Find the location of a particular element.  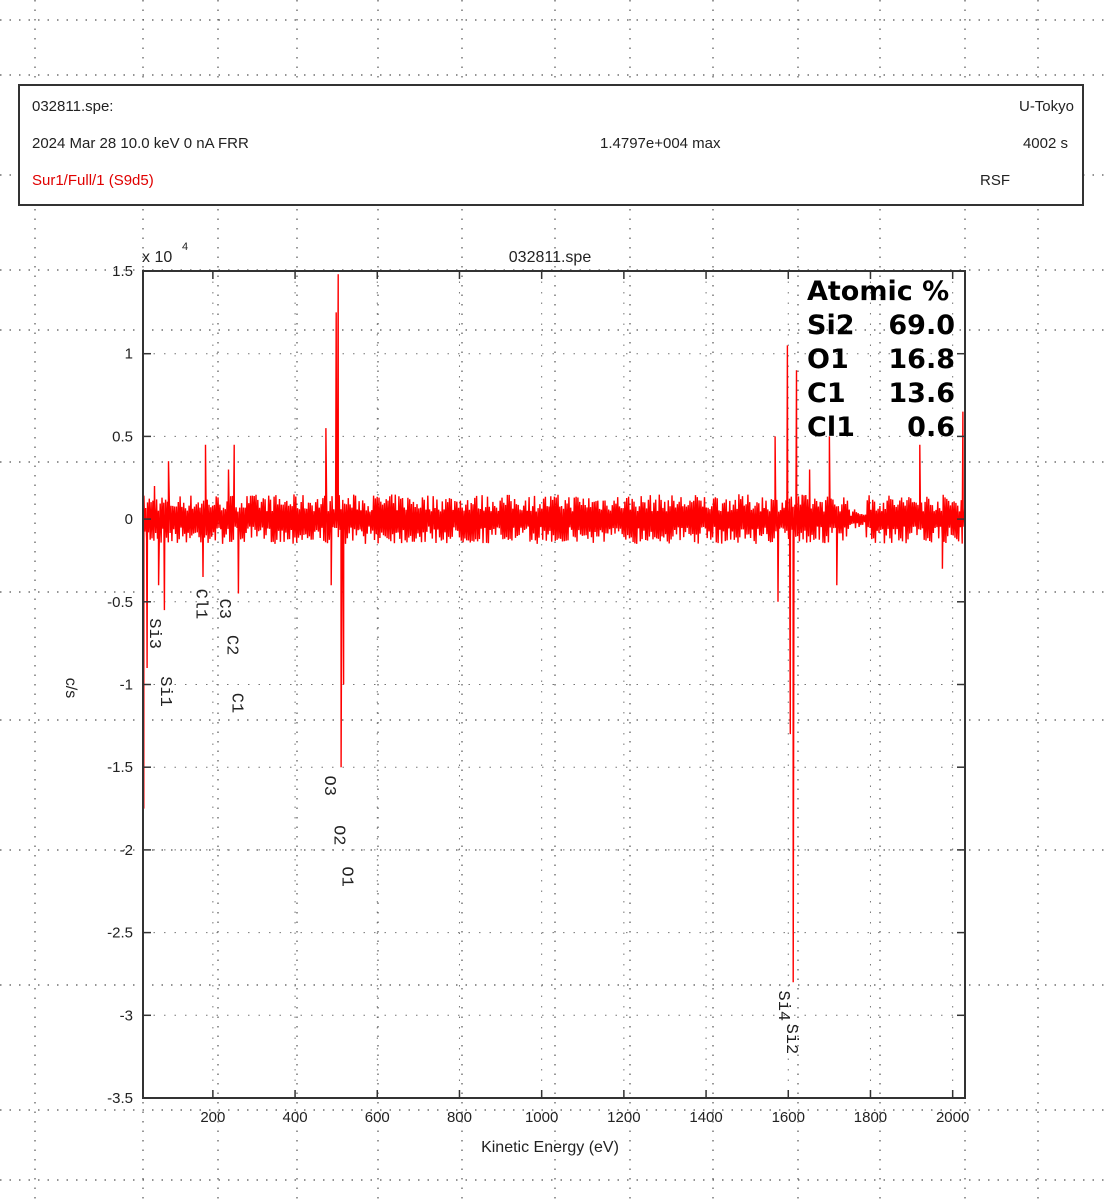

peak-label-cl1: Cl1 is located at coordinates (200, 604).